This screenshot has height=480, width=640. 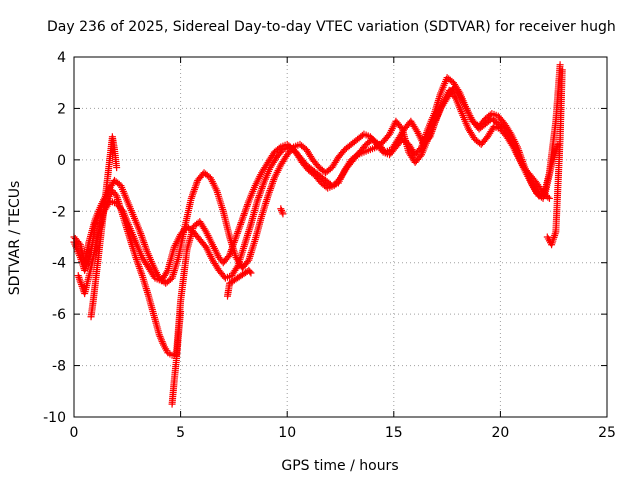 I want to click on x-tick-label: 0, so click(x=74, y=433).